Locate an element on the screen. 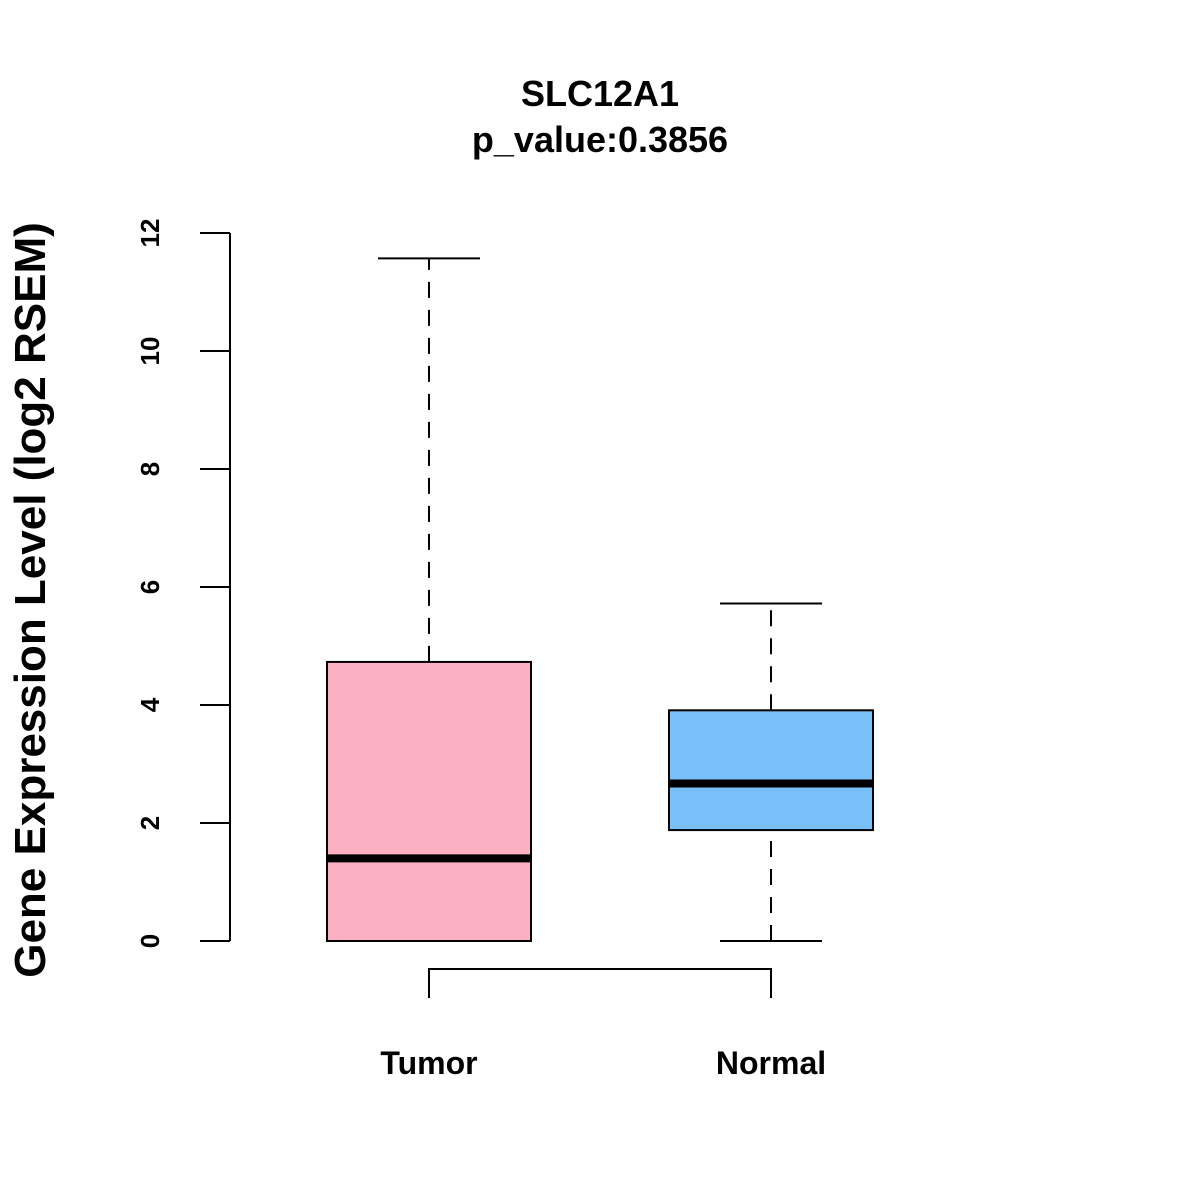 This screenshot has width=1200, height=1200. y-axis-label: Gene Expression Level (log2 RSEM) is located at coordinates (30, 600).